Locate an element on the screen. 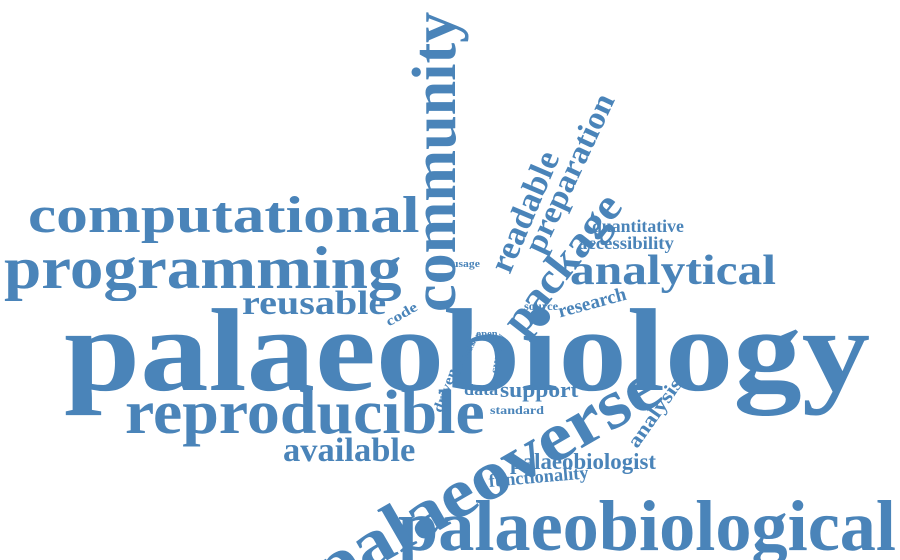 This screenshot has width=900, height=560. word-open: open is located at coordinates (487, 334).